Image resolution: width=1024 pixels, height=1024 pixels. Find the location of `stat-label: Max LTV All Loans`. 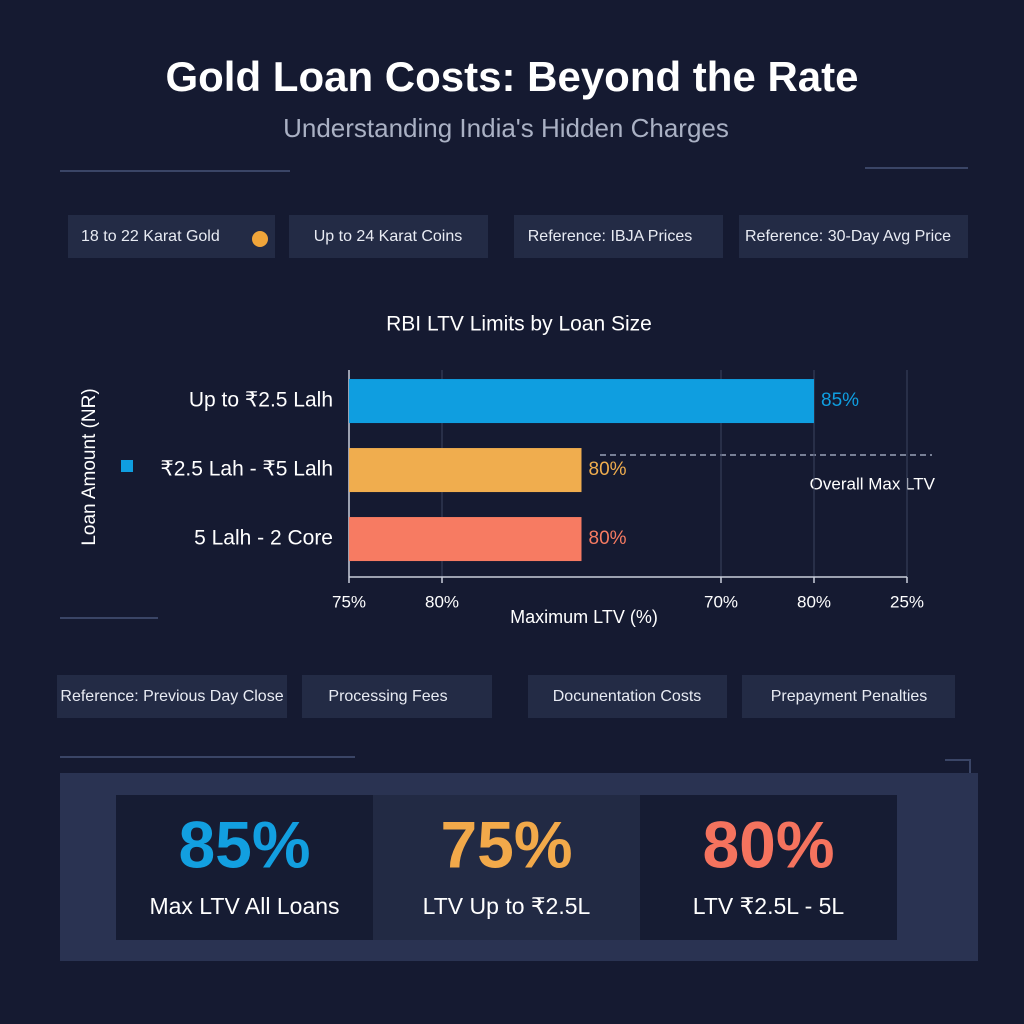

stat-label: Max LTV All Loans is located at coordinates (244, 906).